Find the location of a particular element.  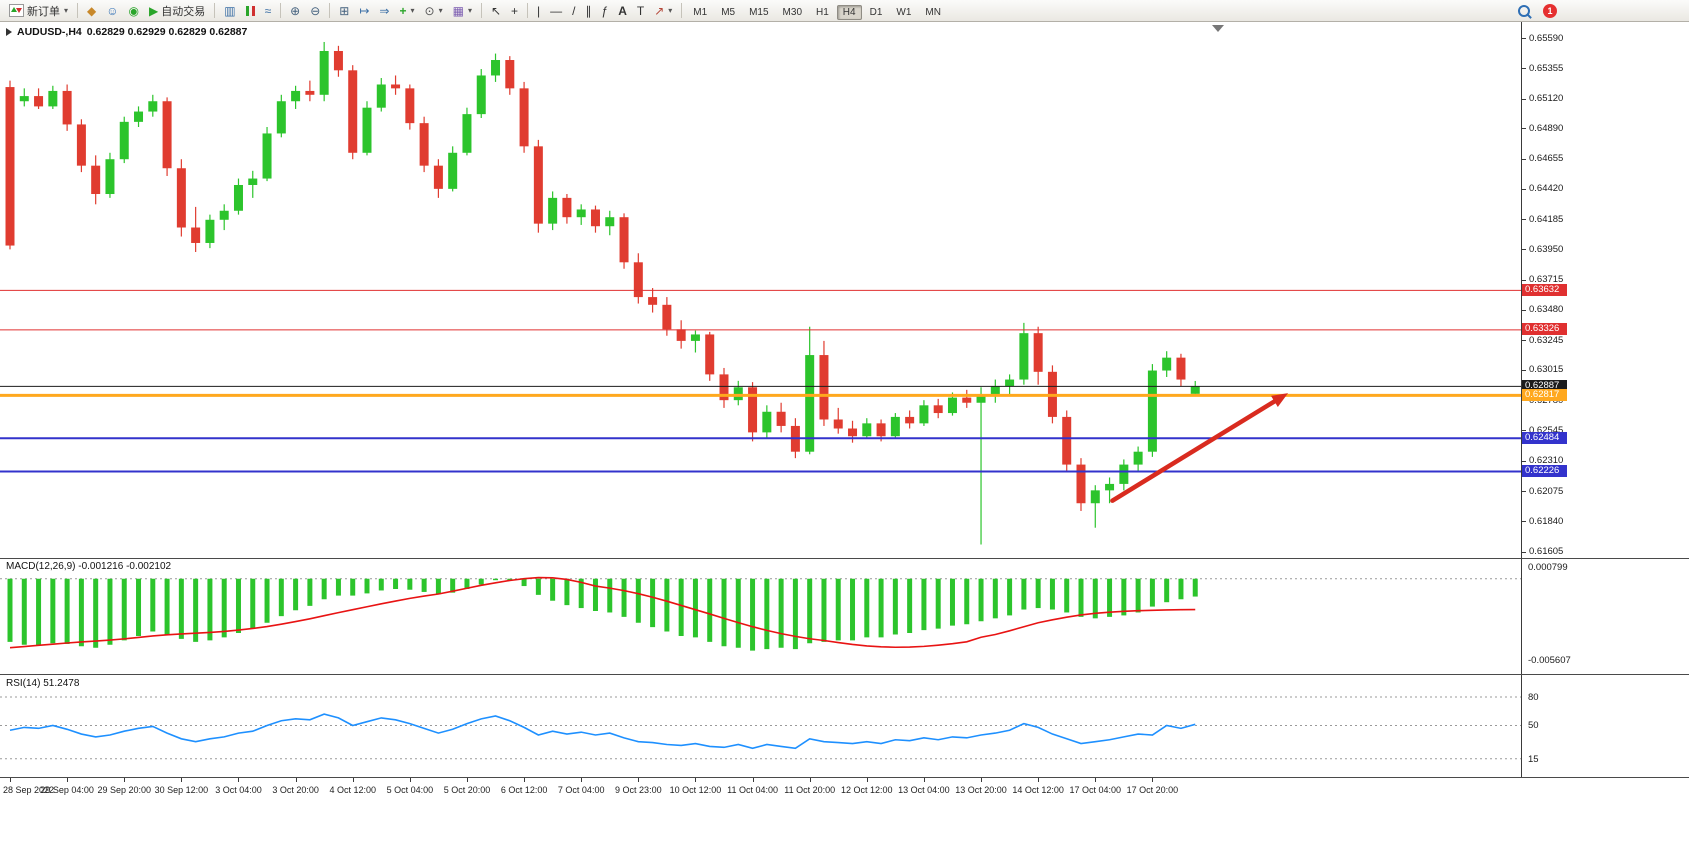

macd-canvas is located at coordinates (844, 616).